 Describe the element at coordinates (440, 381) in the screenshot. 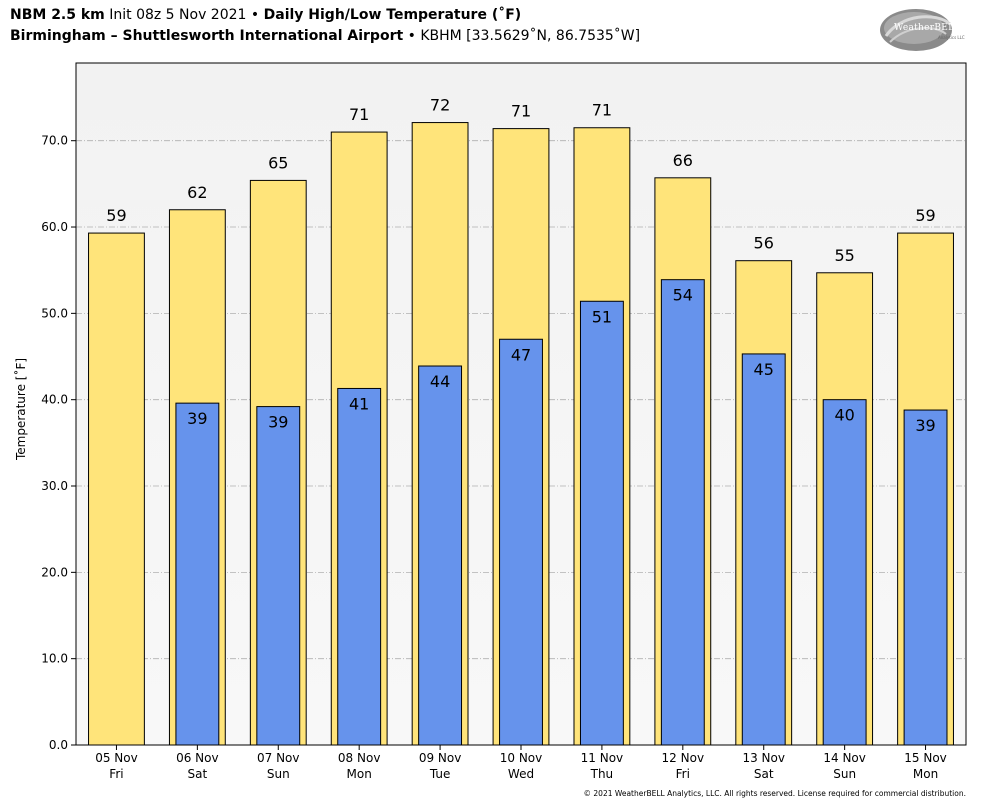

I see `low-temp-label: 44` at that location.